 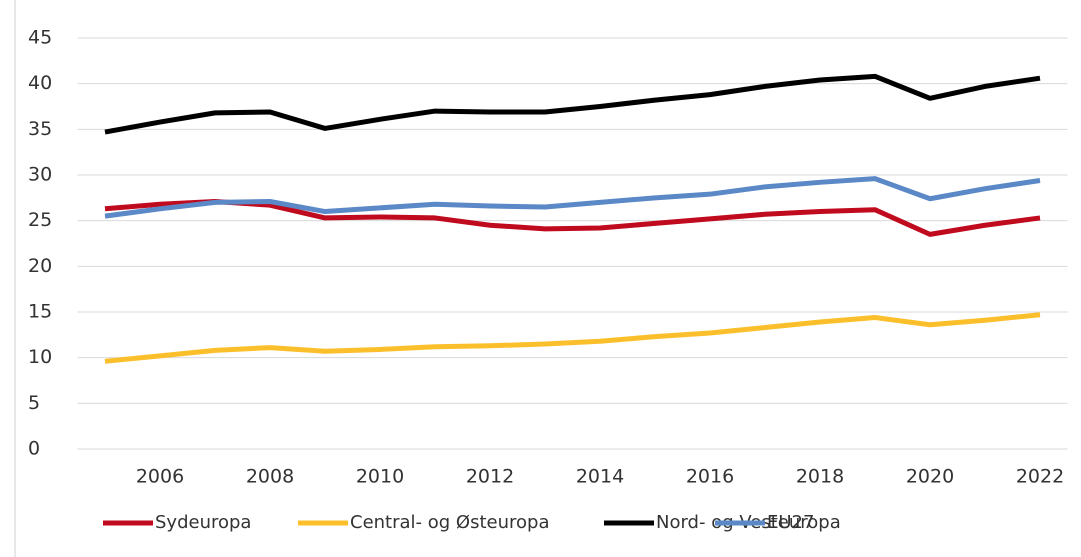 I want to click on y-tick-label: 15, so click(x=40, y=312).